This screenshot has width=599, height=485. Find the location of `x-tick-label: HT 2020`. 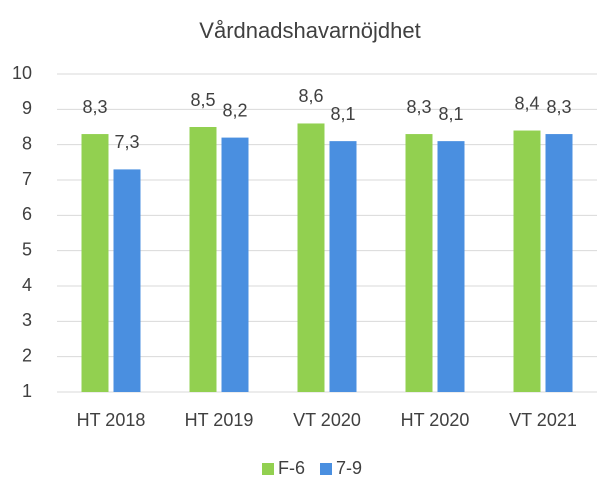

x-tick-label: HT 2020 is located at coordinates (435, 420).